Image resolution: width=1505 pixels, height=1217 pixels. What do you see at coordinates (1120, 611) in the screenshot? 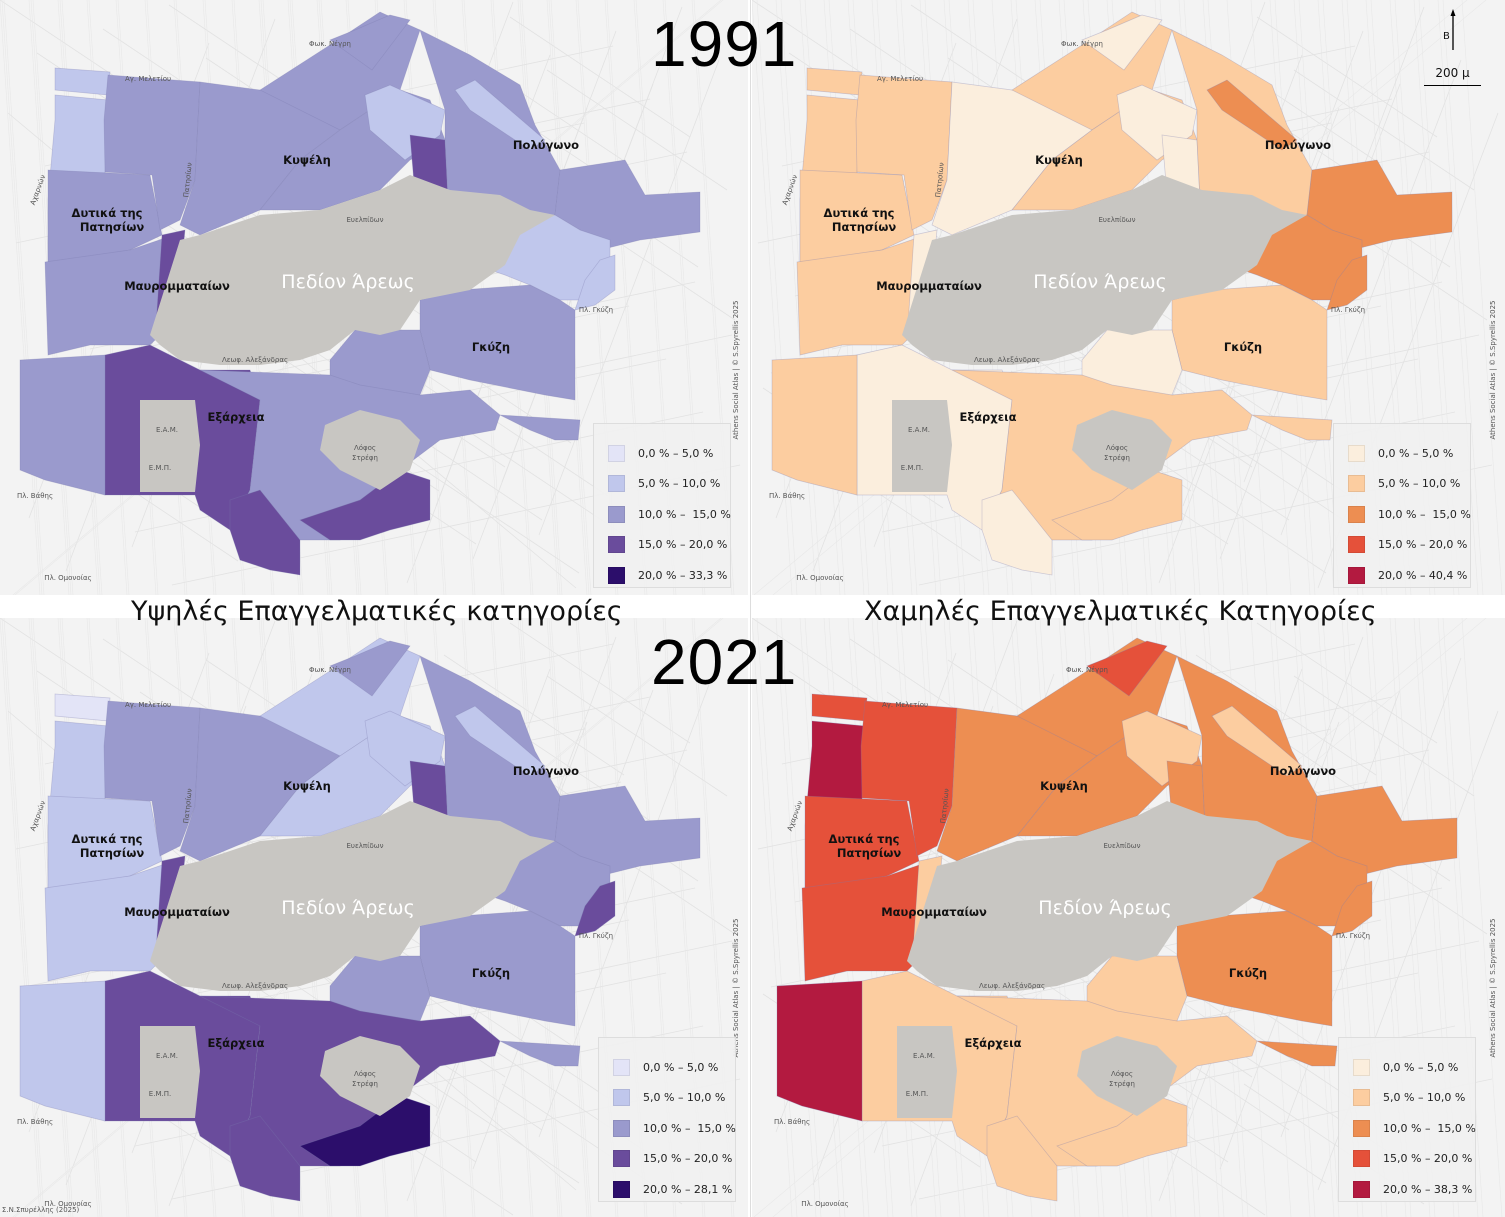
I see `subtitle-low-occupations: Χαμηλές Επαγγελματικές Κατηγορίες` at bounding box center [1120, 611].